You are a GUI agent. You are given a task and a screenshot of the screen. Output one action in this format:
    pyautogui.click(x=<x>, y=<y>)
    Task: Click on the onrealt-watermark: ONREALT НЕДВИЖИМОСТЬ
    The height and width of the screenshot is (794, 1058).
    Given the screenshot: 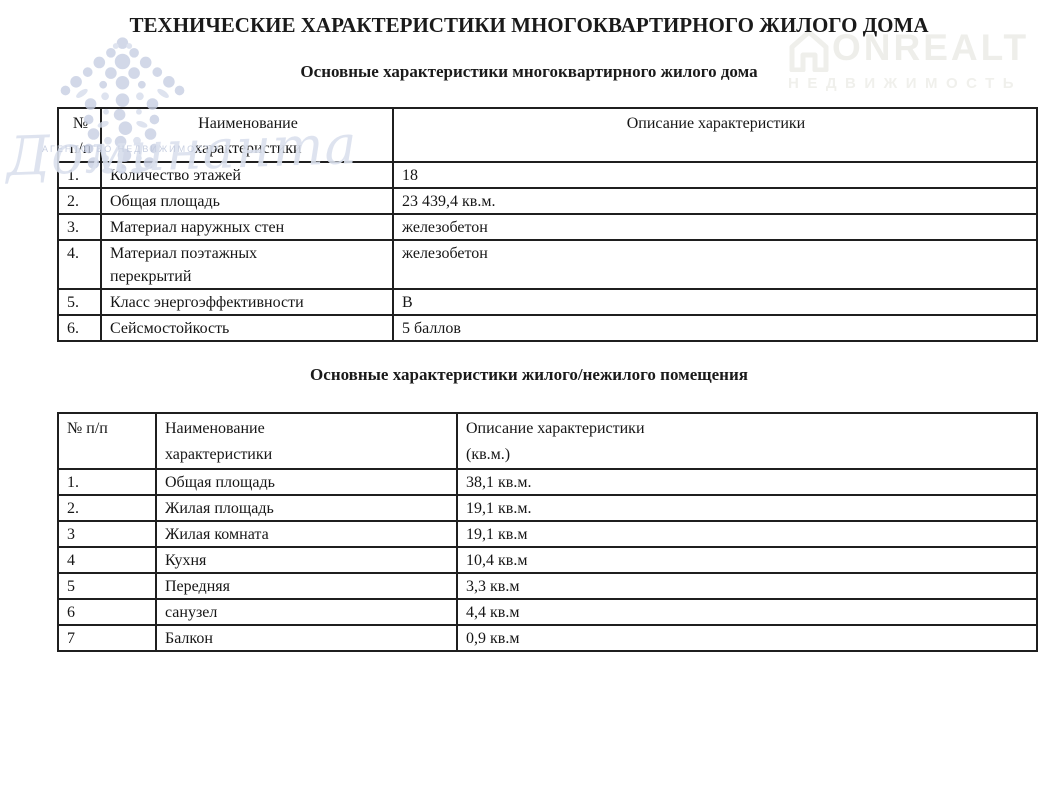 What is the action you would take?
    pyautogui.click(x=922, y=61)
    